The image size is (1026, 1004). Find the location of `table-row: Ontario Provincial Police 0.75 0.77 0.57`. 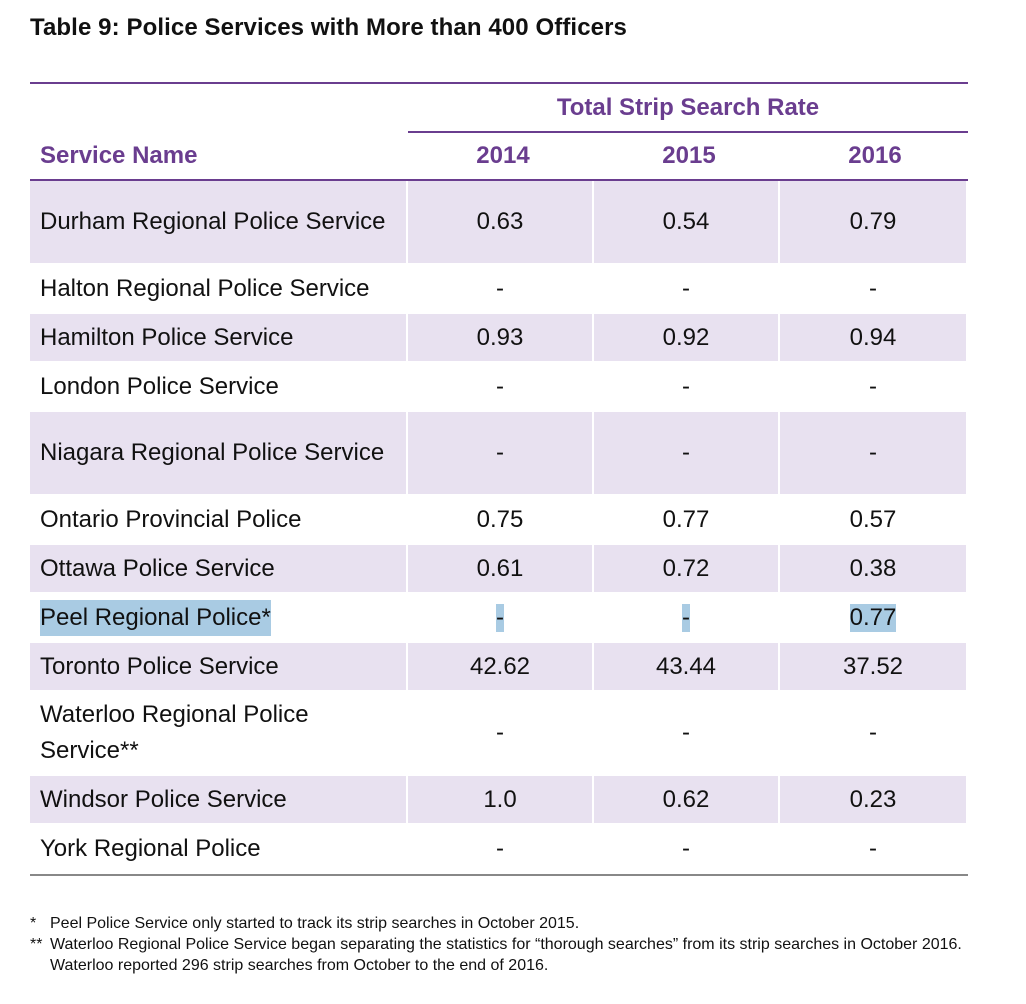

table-row: Ontario Provincial Police 0.75 0.77 0.57 is located at coordinates (499, 520).